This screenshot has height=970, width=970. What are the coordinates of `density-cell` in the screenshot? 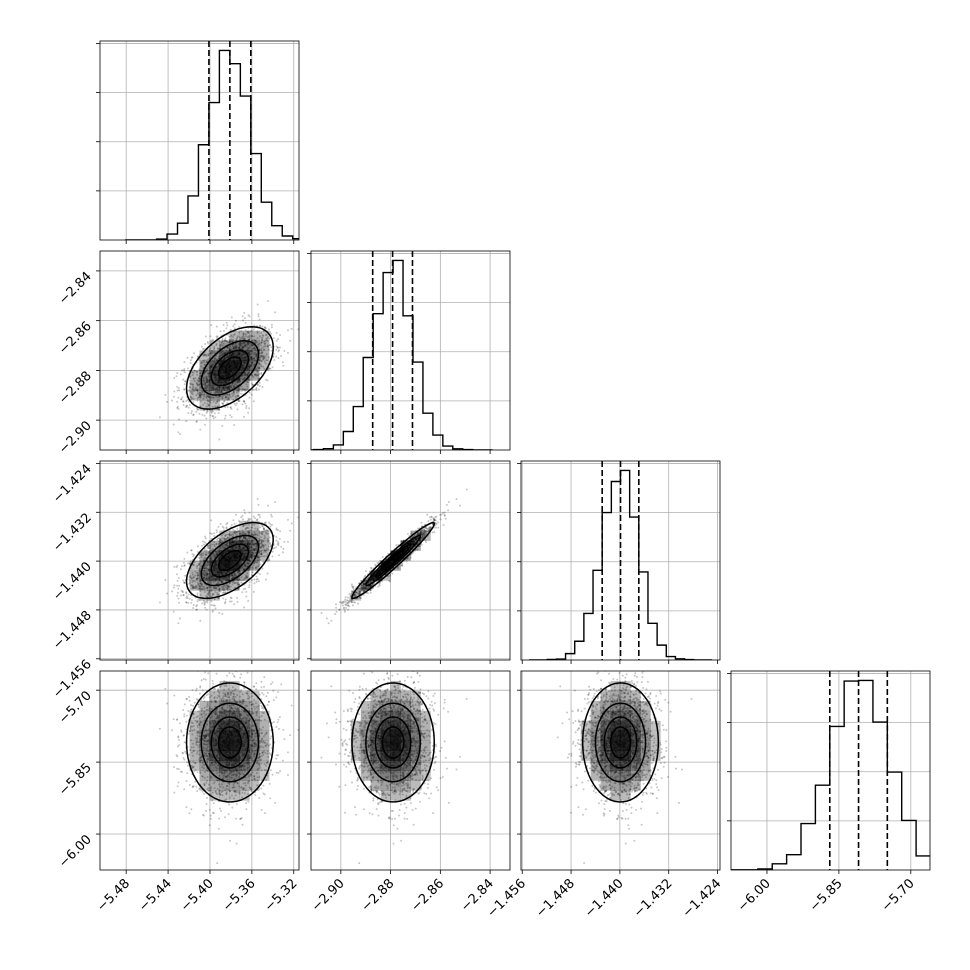 It's located at (234, 375).